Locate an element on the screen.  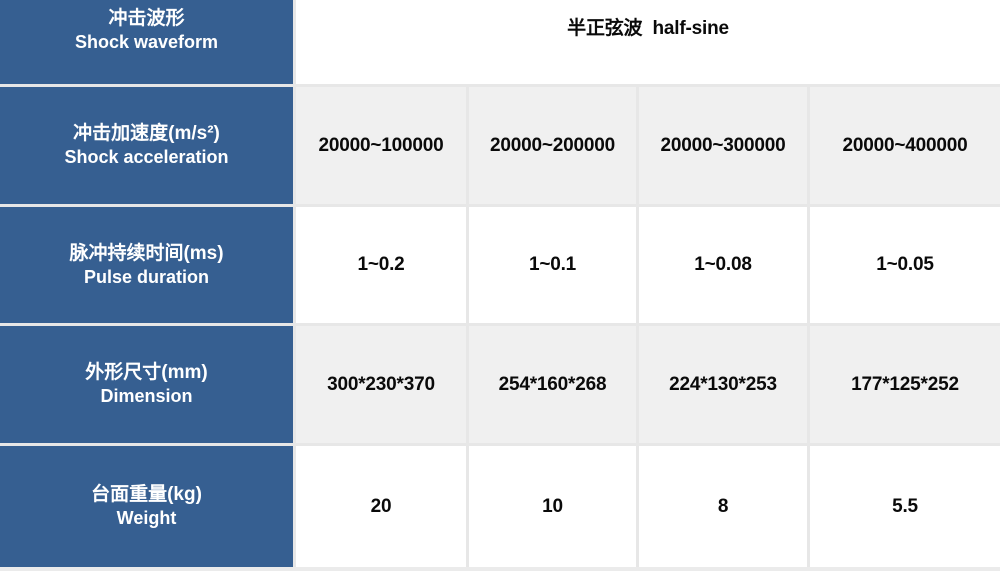
row-header-pulse-duration-en: Pulse duration is located at coordinates (146, 276).